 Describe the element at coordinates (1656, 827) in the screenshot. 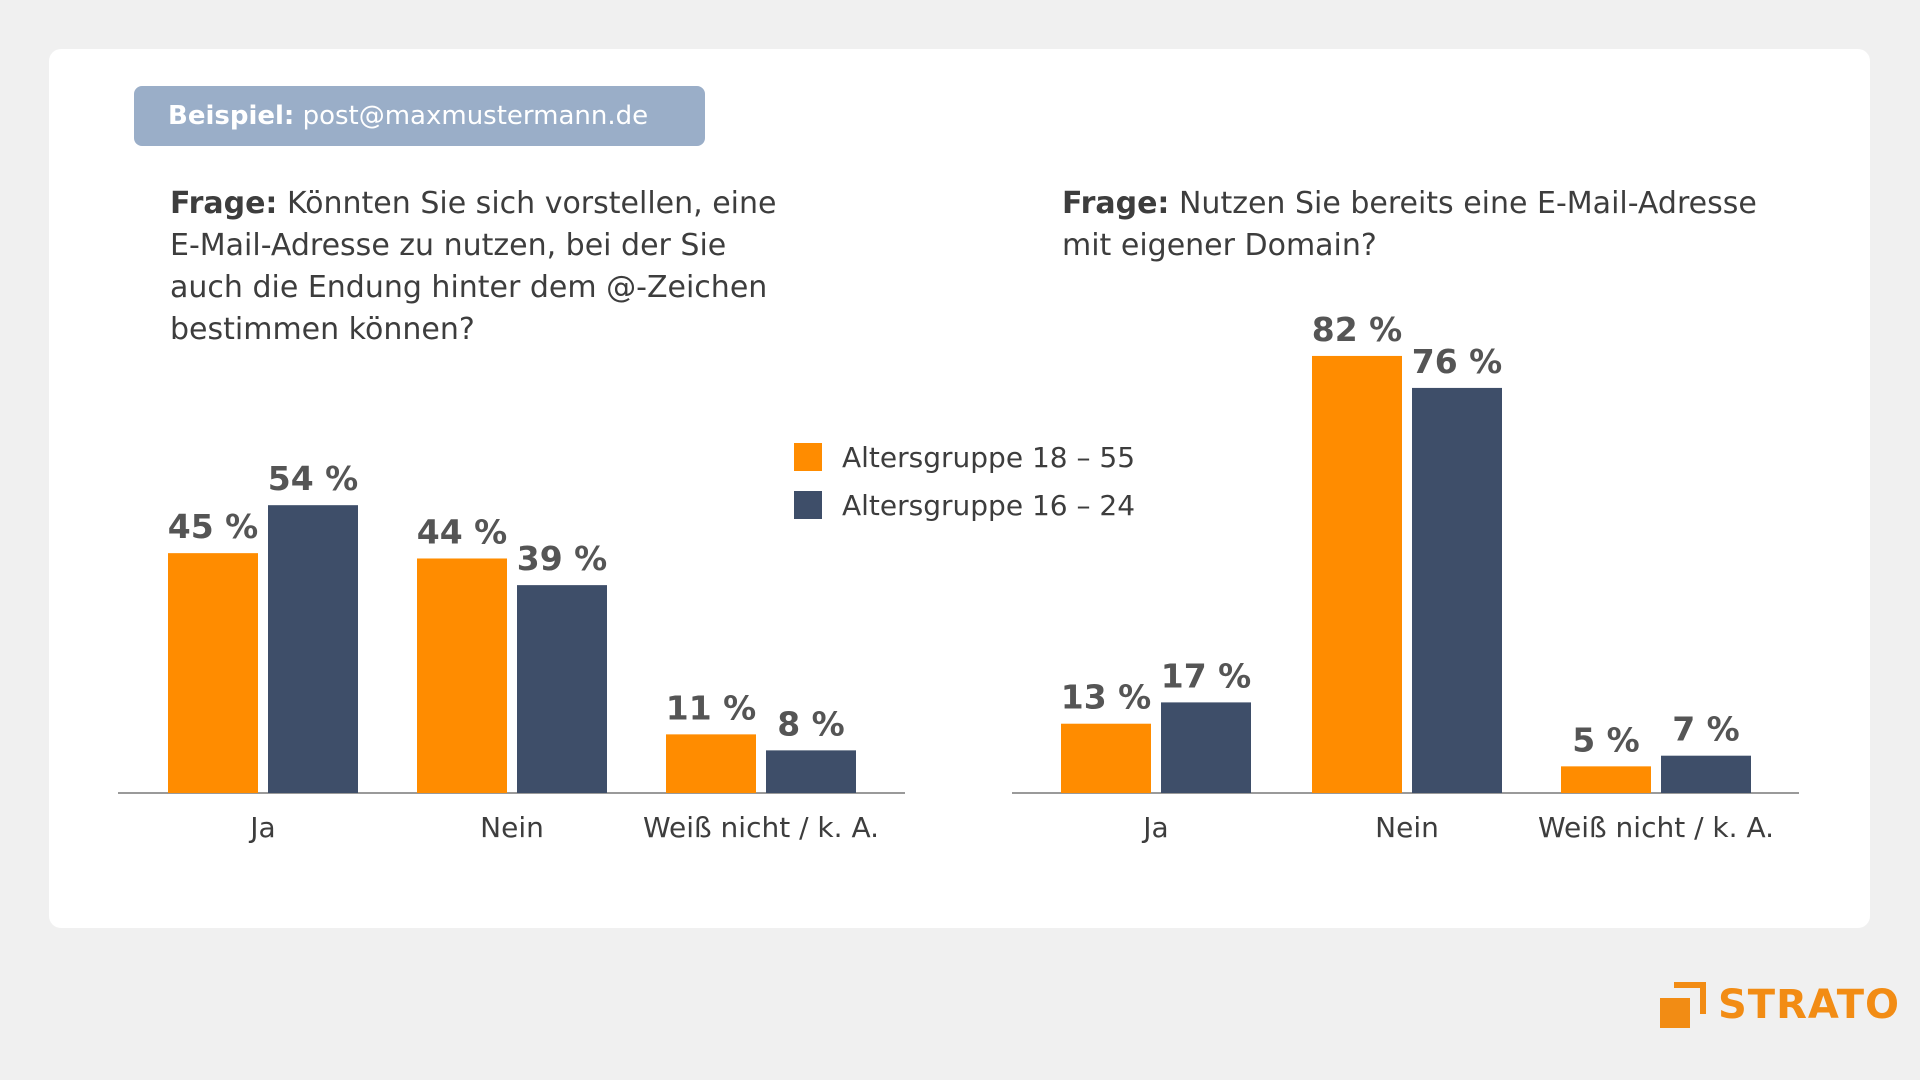

I see `category-label-right-2: Weiß nicht / k. A.` at that location.